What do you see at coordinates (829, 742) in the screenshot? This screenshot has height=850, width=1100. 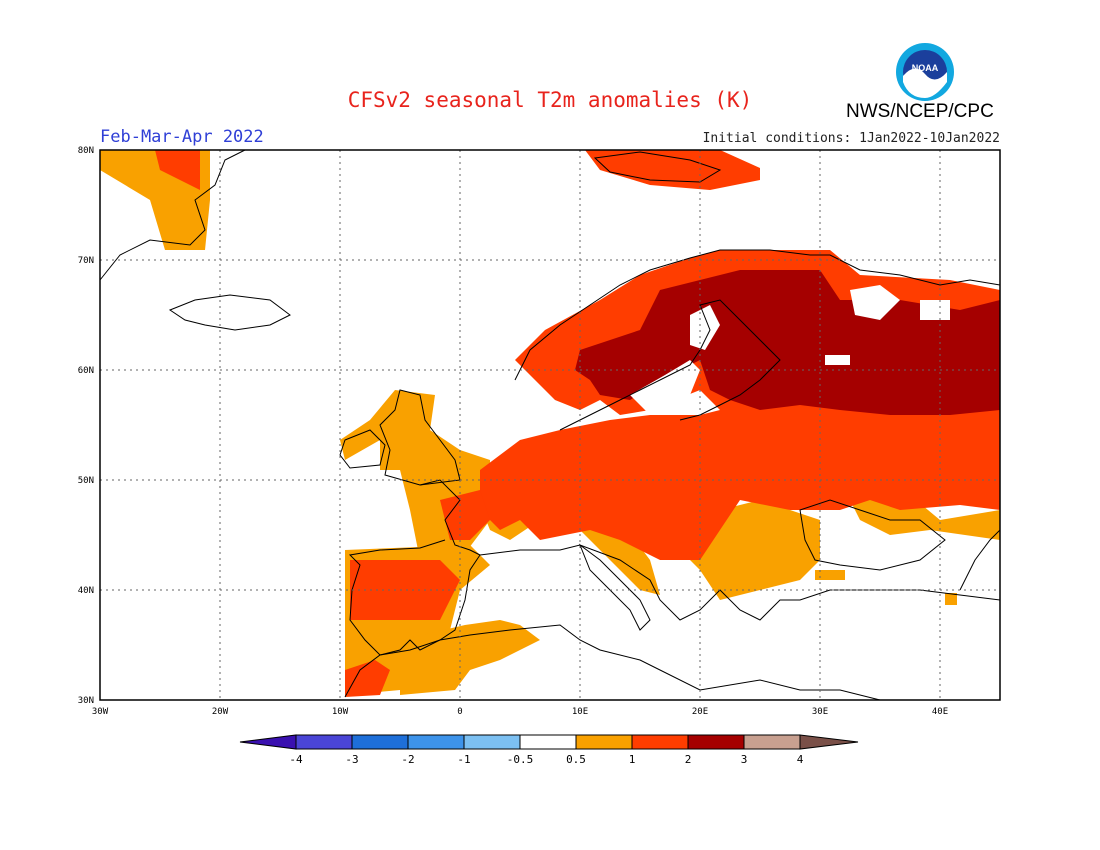 I see `colorbar-arrow-right` at bounding box center [829, 742].